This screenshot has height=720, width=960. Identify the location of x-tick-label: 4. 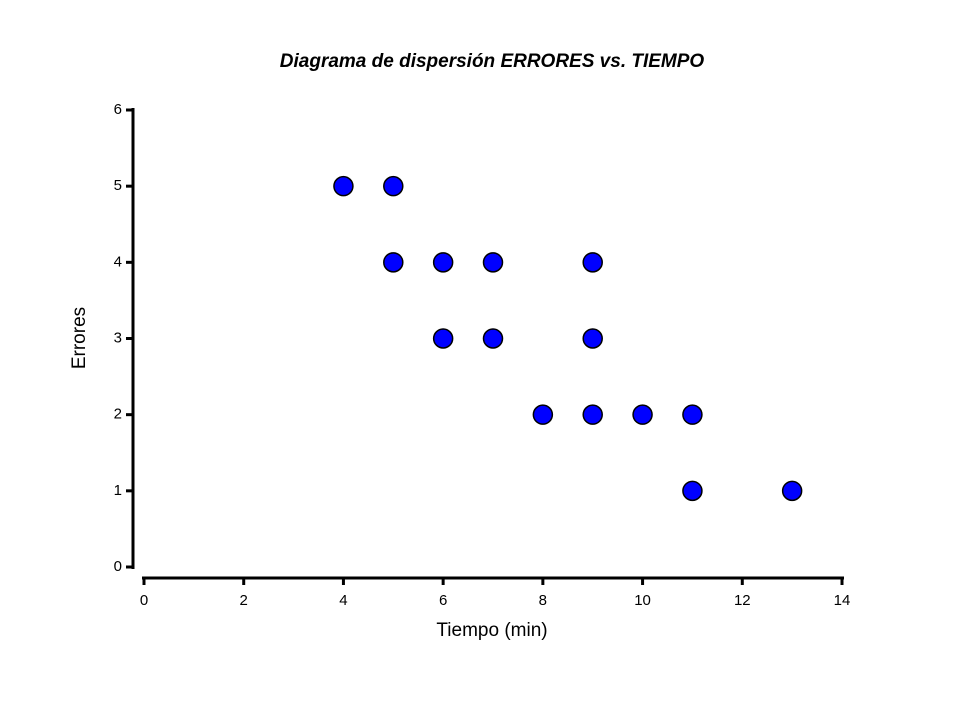
(343, 600).